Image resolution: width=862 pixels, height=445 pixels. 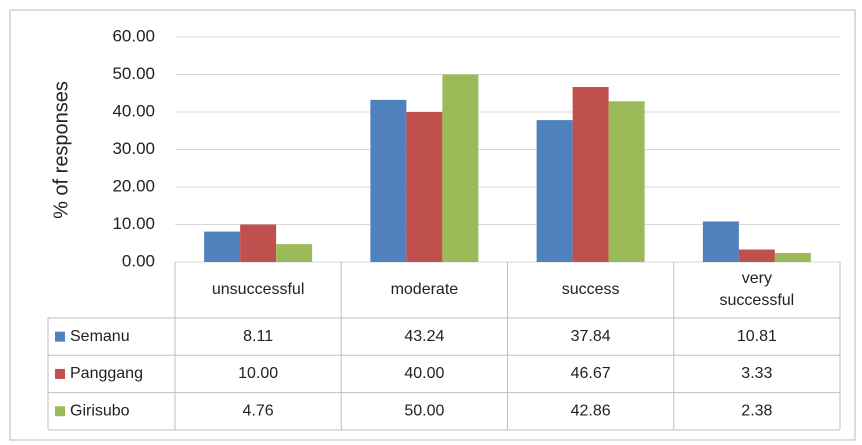 I want to click on x-tick-label: moderate, so click(x=424, y=289).